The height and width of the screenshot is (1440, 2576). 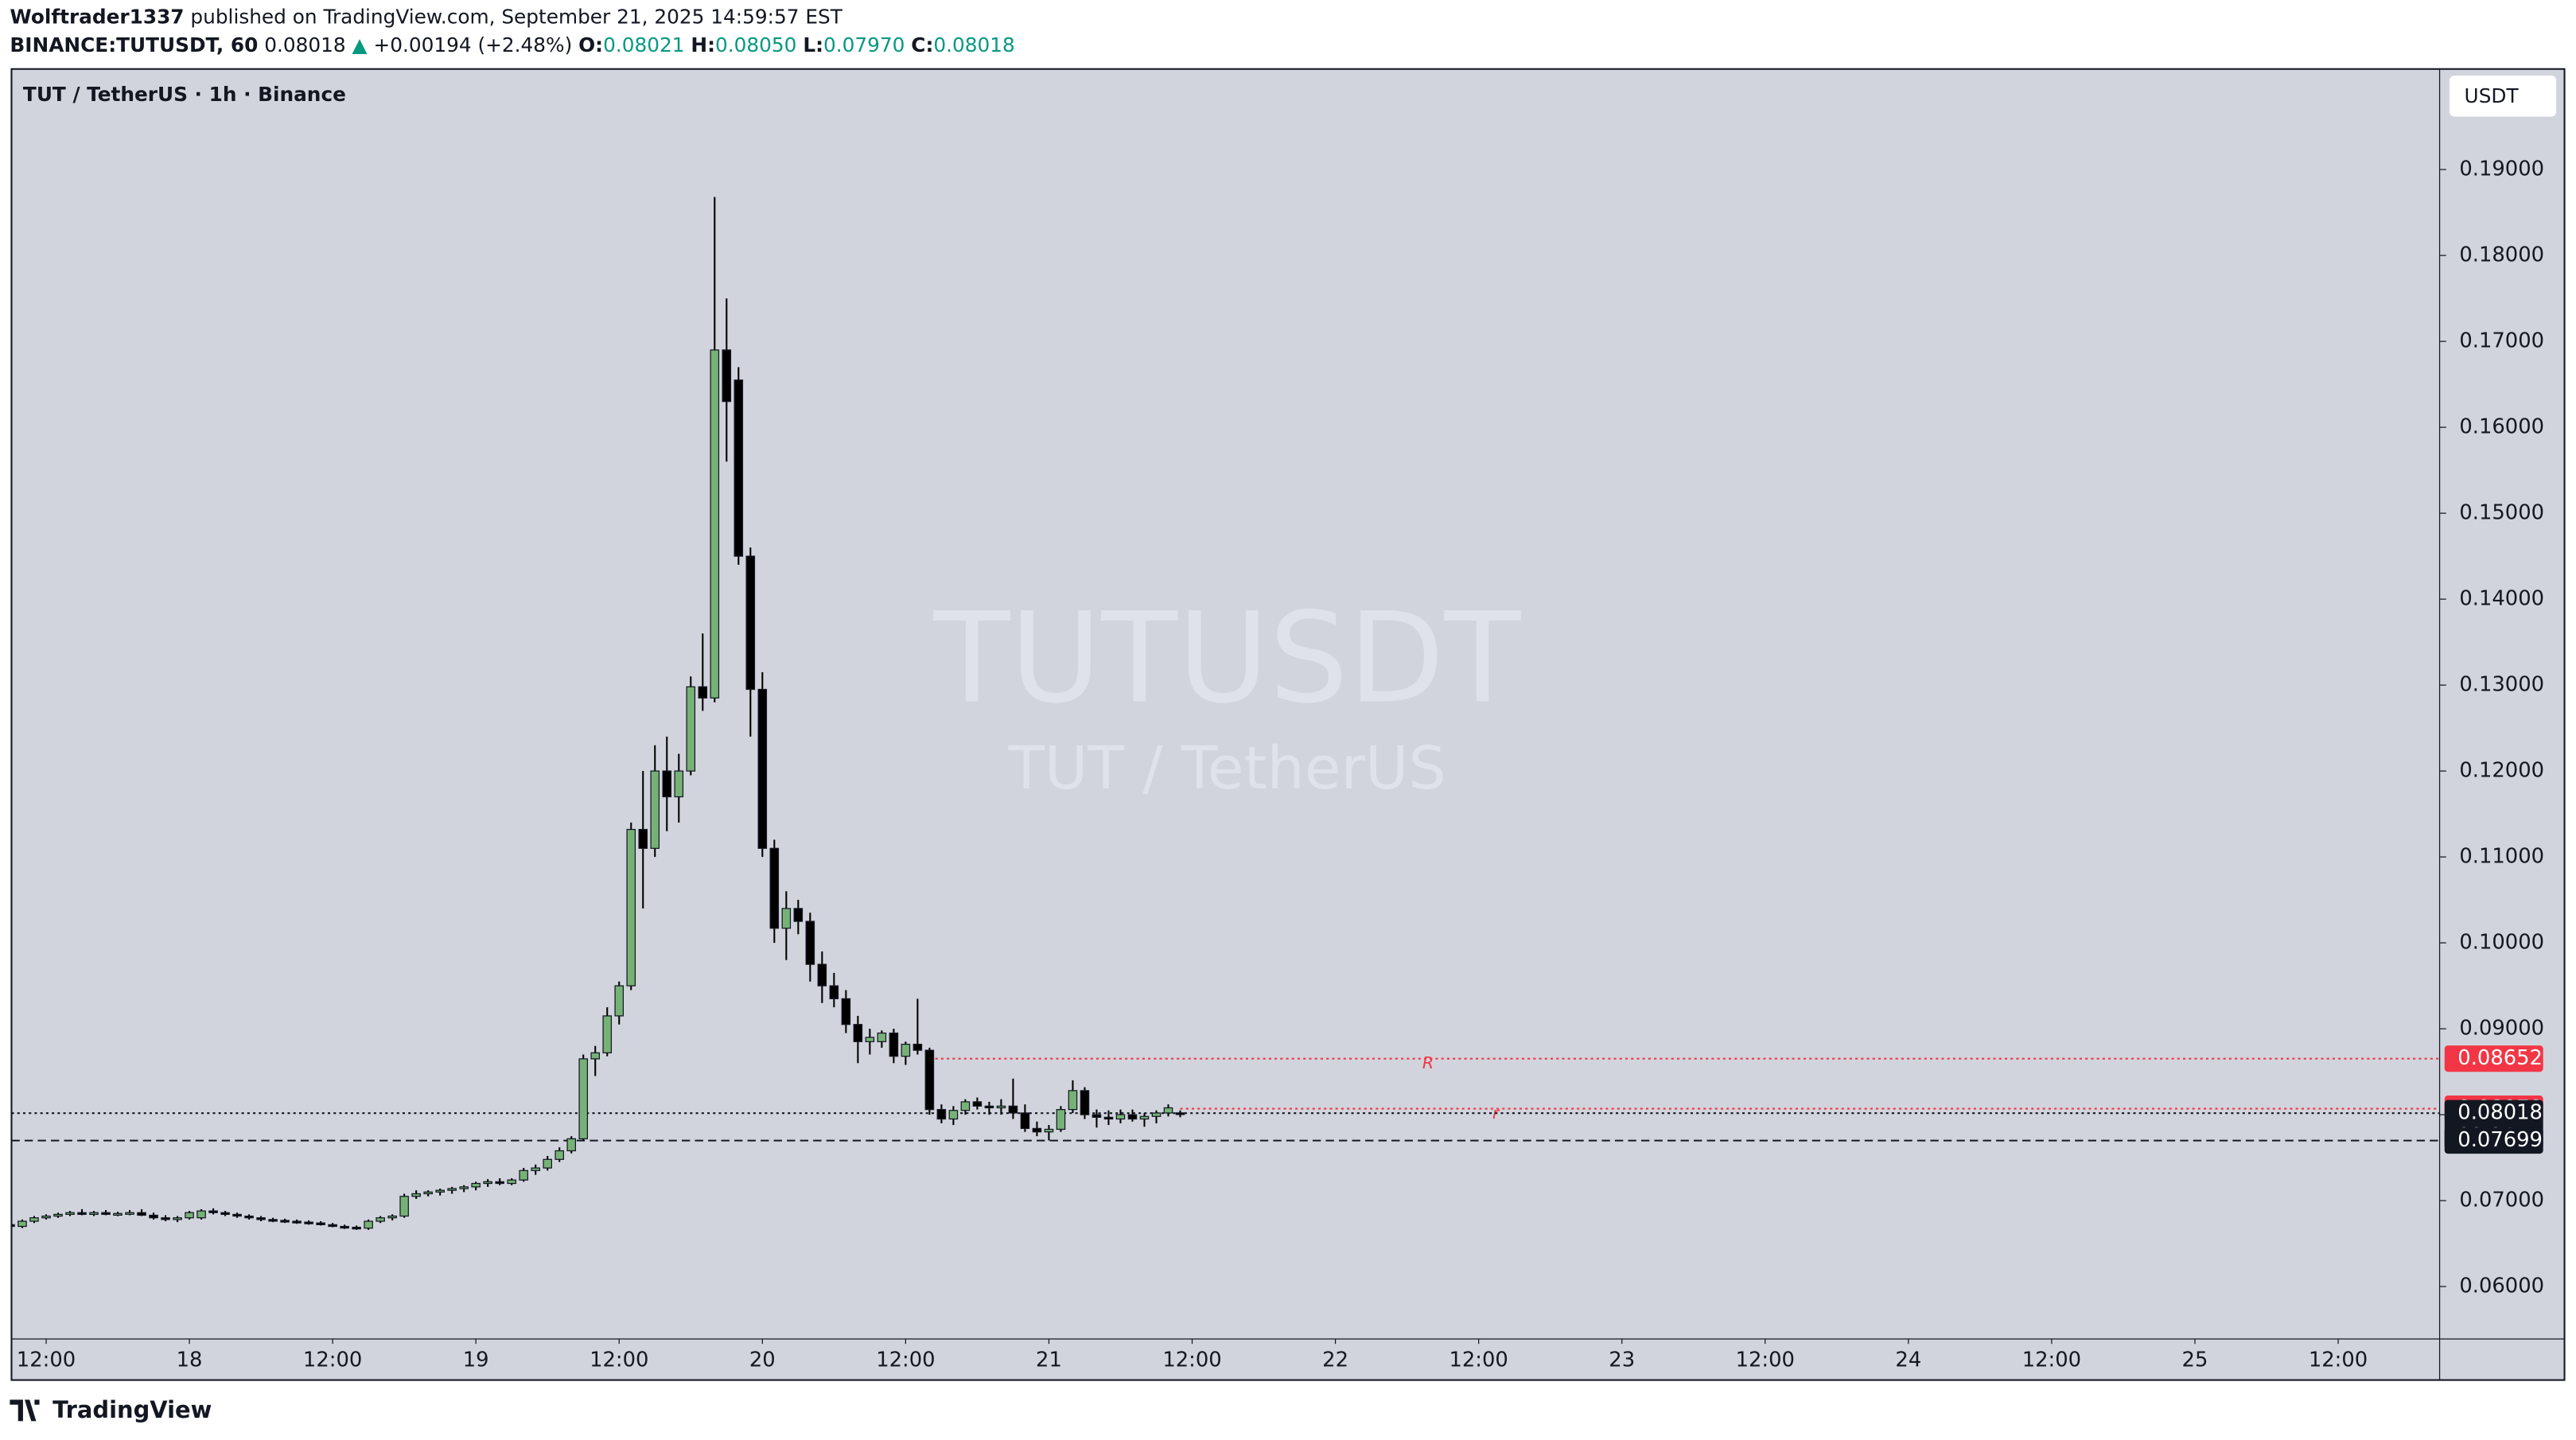 What do you see at coordinates (2502, 599) in the screenshot?
I see `y-tick-label: 0.14000` at bounding box center [2502, 599].